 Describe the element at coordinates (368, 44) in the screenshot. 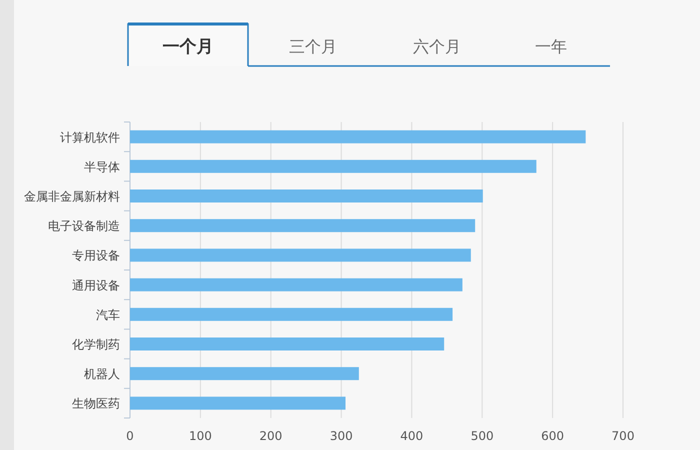

I see `tabs: 一个月 三个月 六个月 一年` at that location.